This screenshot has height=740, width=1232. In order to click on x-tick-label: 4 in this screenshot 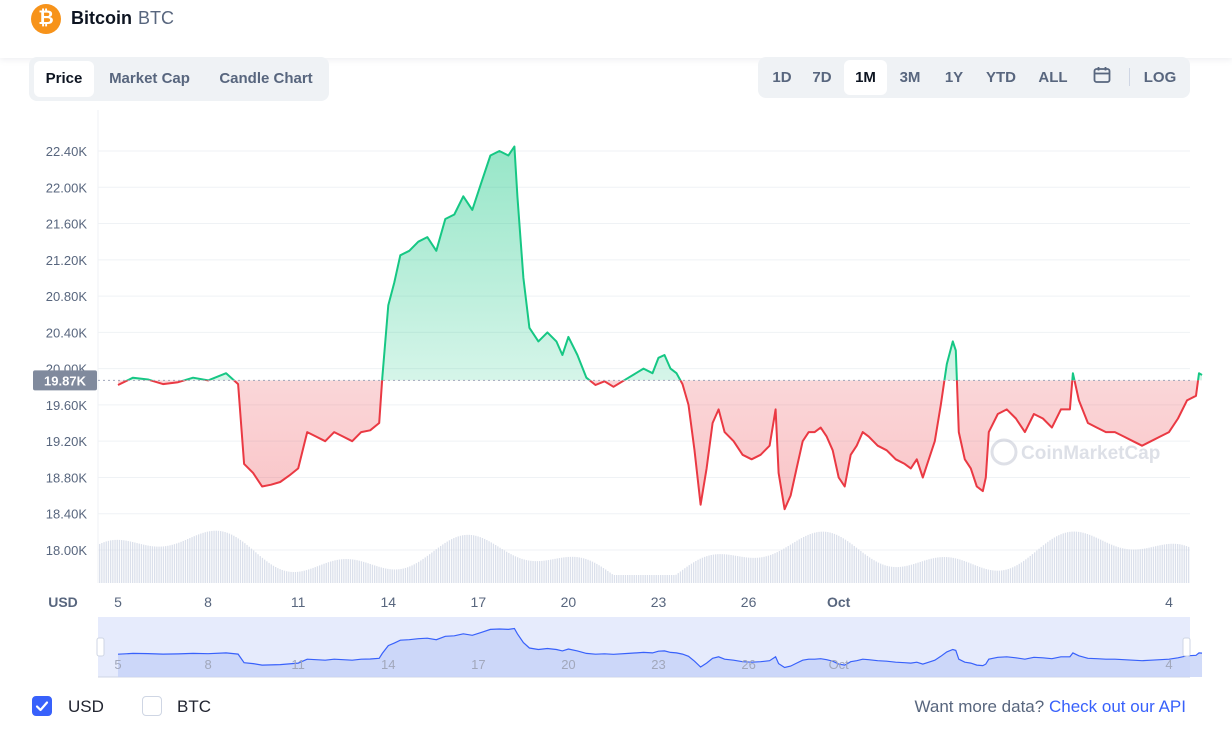, I will do `click(1169, 602)`.